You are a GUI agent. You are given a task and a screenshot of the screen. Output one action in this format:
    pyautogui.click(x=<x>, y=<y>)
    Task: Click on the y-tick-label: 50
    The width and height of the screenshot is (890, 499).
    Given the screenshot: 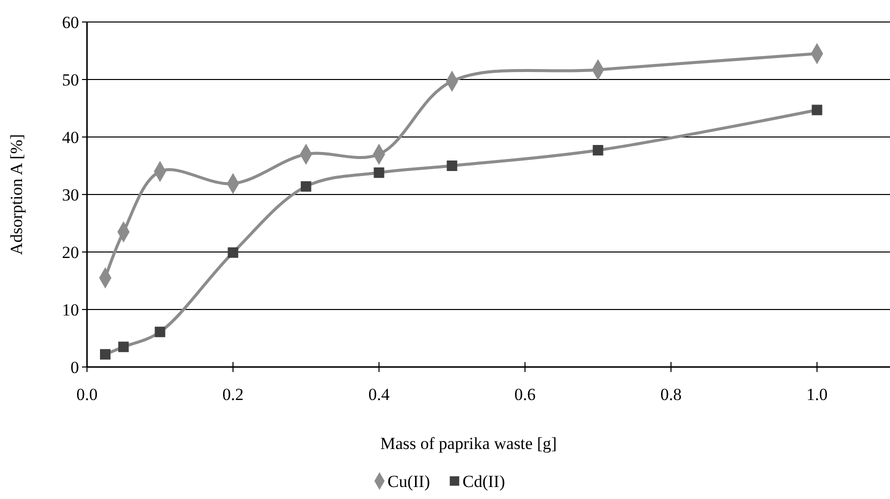 What is the action you would take?
    pyautogui.click(x=70, y=80)
    